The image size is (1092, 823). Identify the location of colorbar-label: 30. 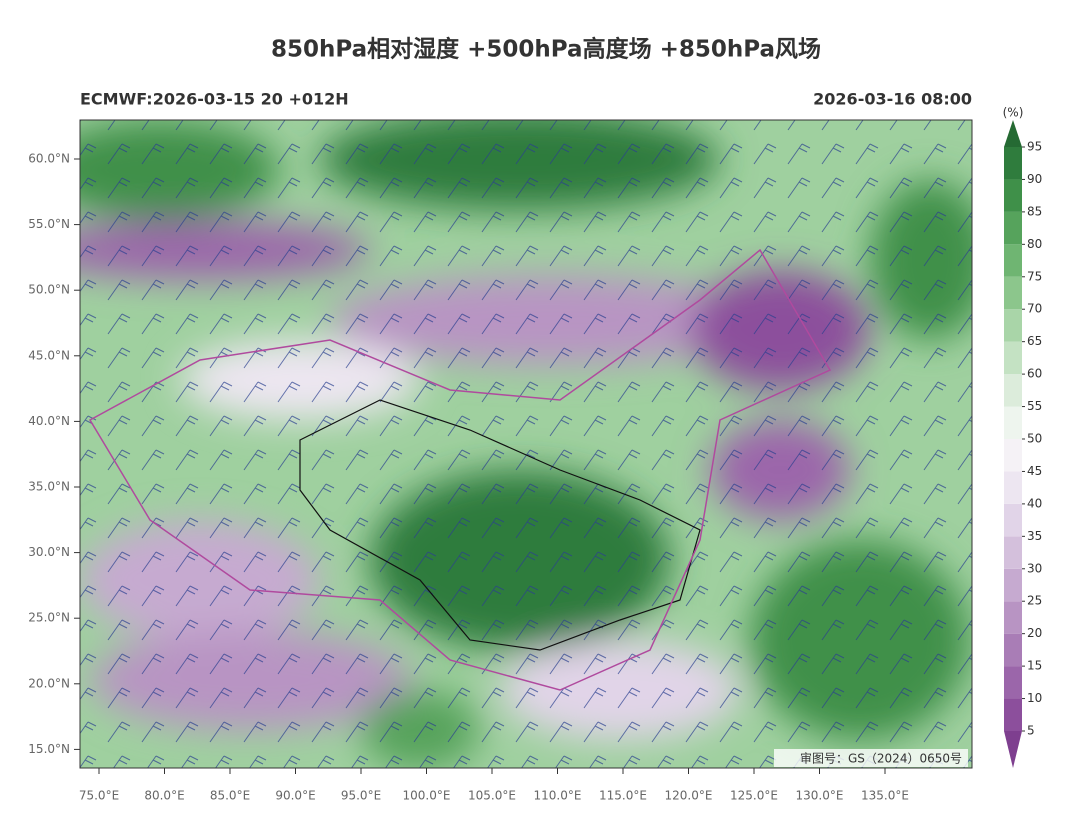
(1034, 568).